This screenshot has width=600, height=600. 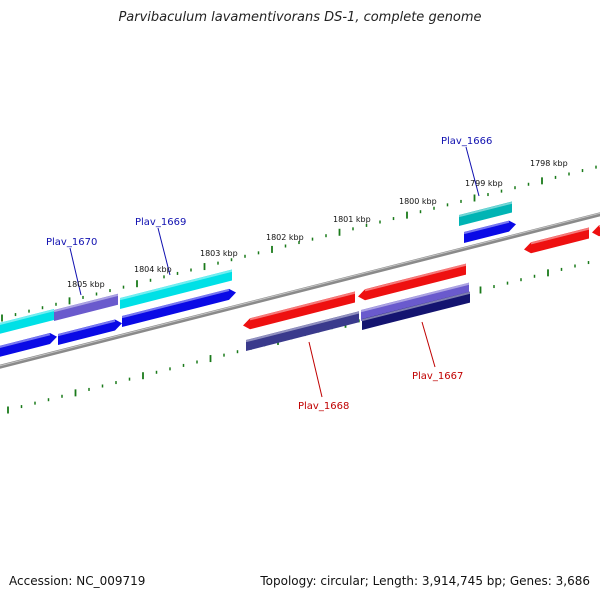 I want to click on gene-blue-1669b, so click(x=178, y=307).